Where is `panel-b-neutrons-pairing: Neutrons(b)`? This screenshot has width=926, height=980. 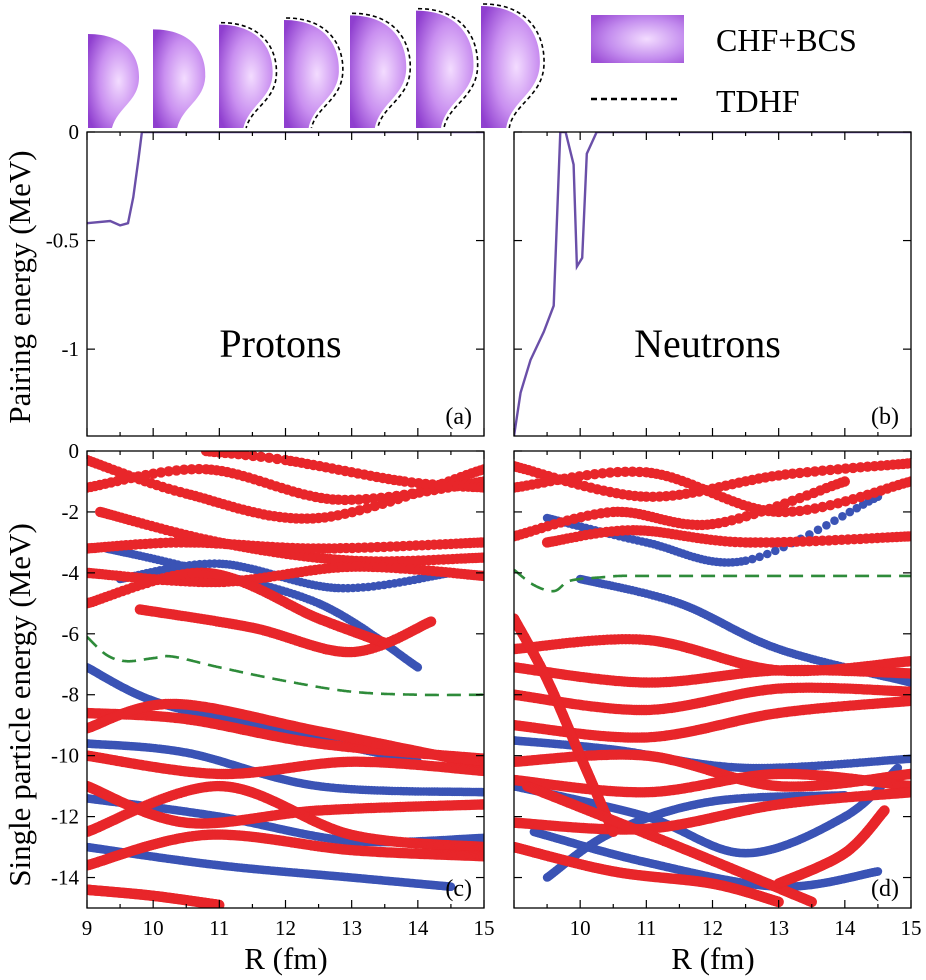 panel-b-neutrons-pairing: Neutrons(b) is located at coordinates (712, 284).